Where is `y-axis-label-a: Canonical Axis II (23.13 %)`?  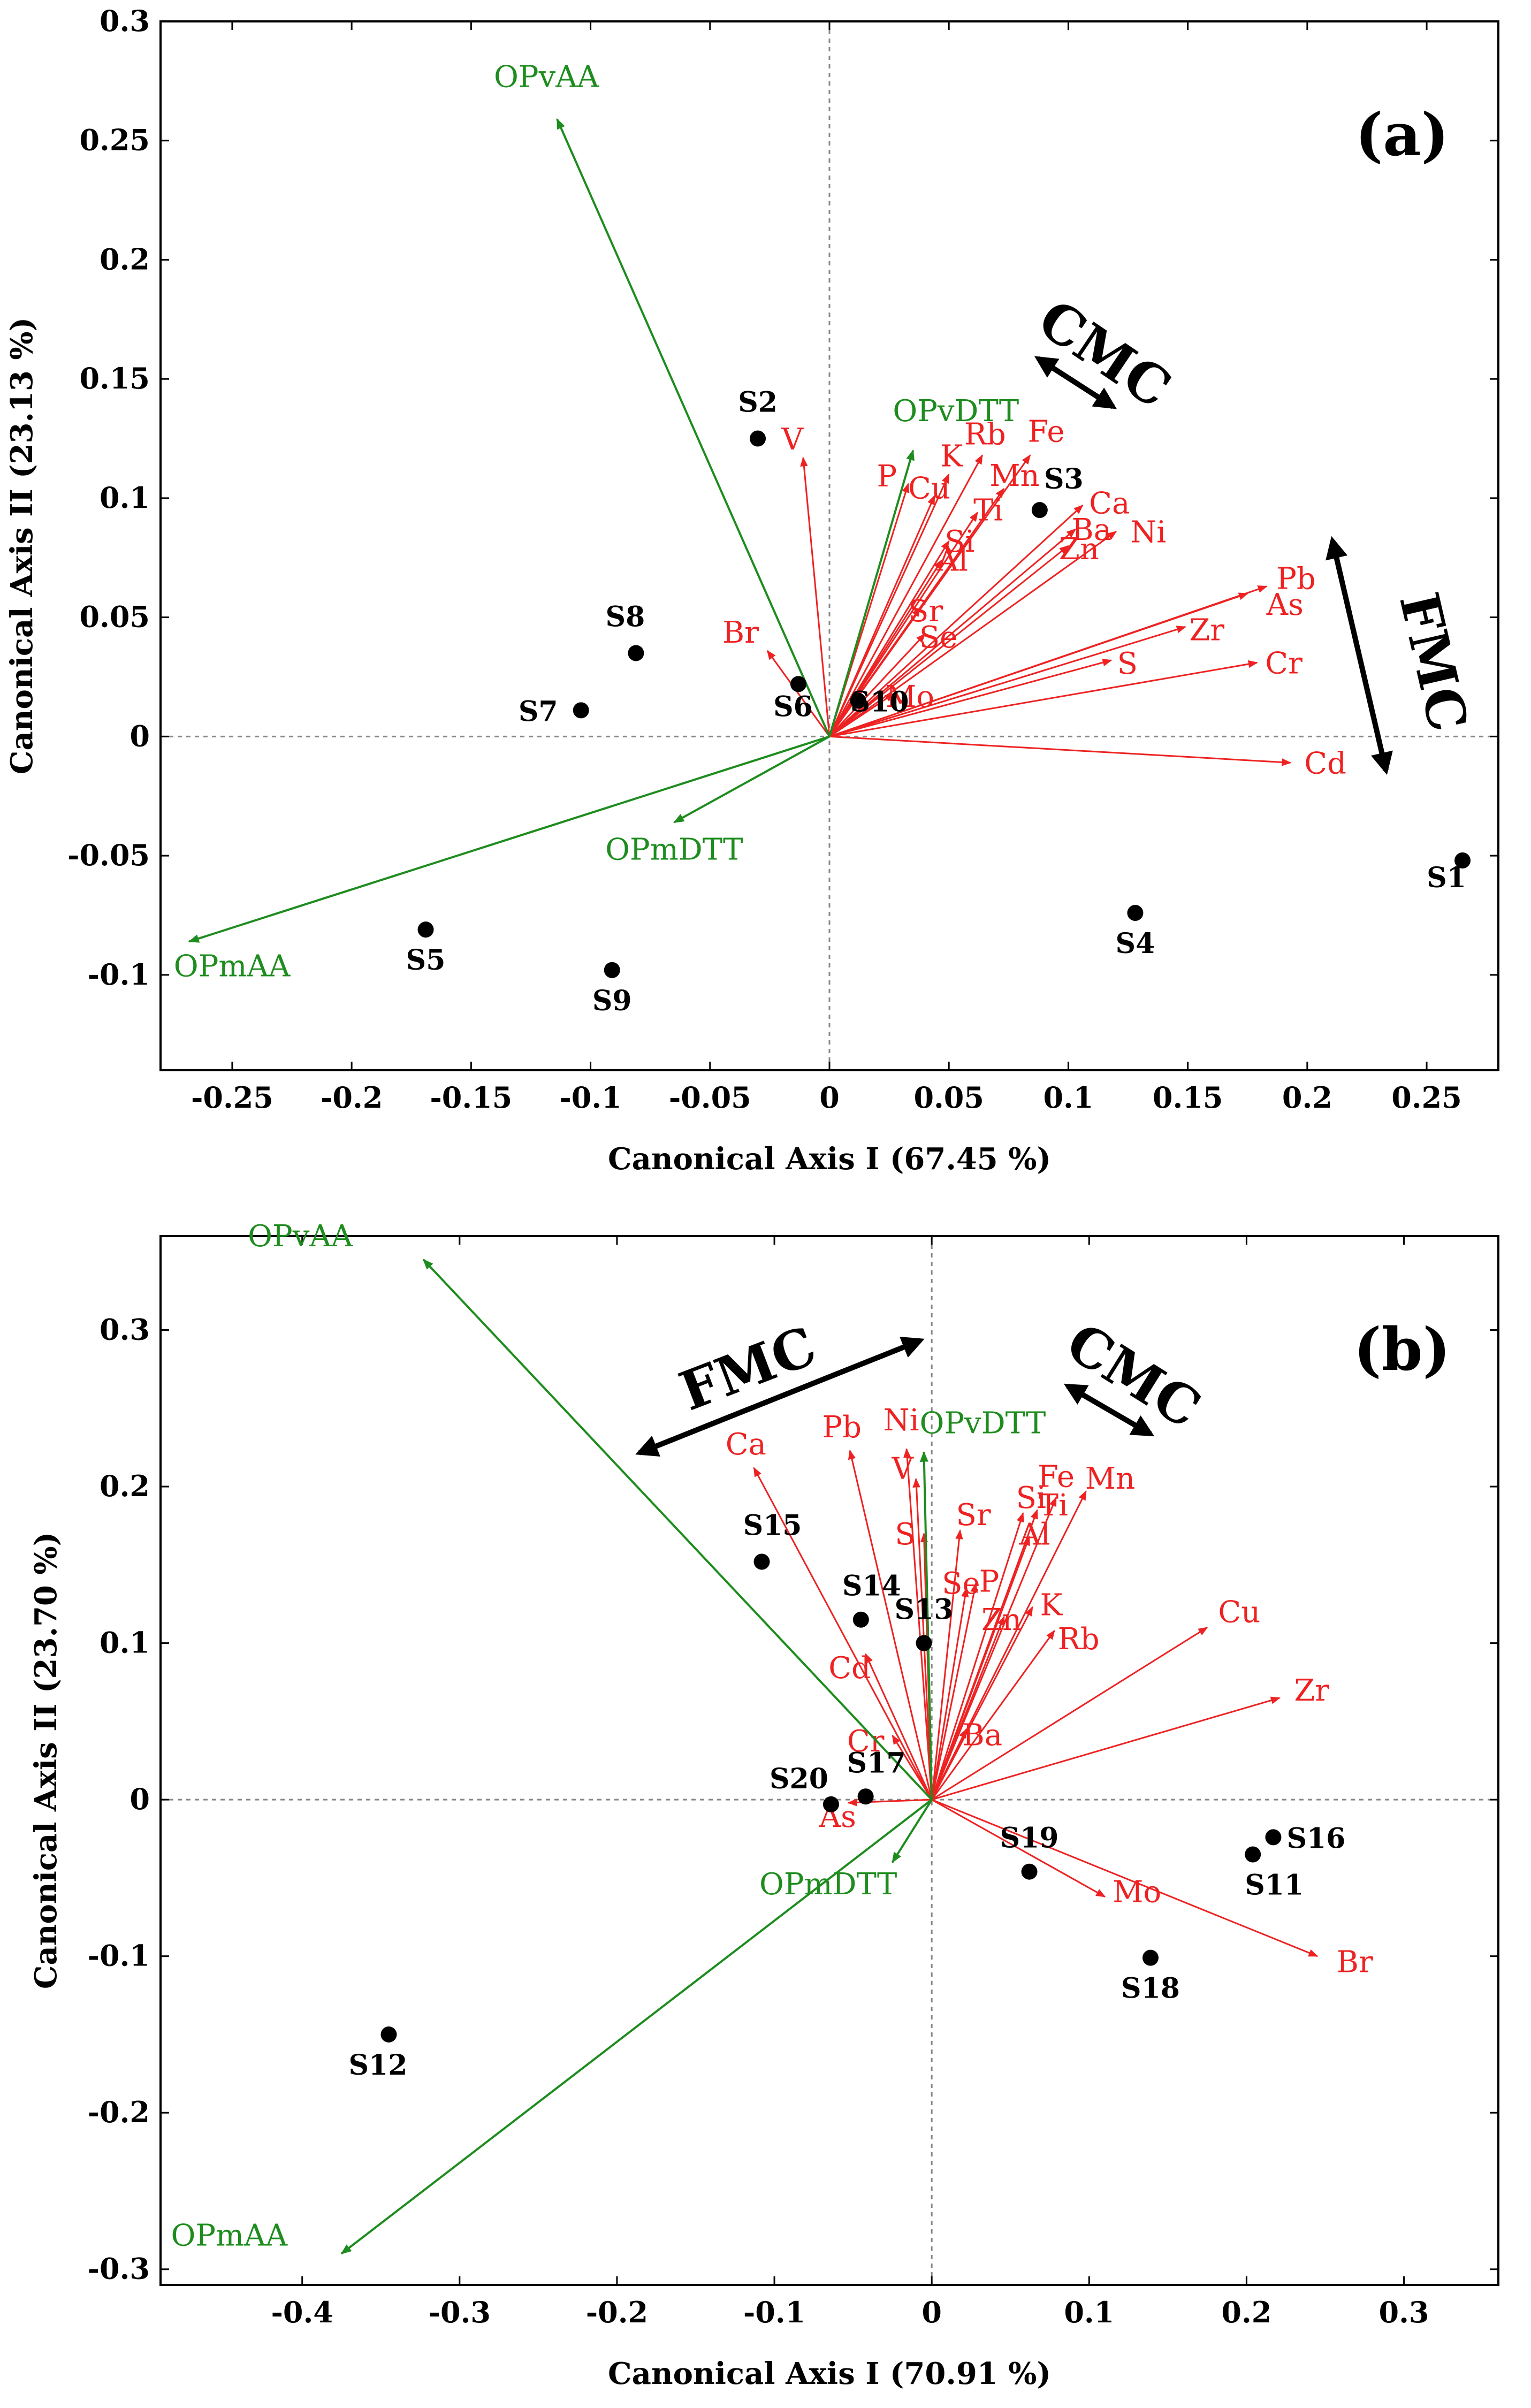 y-axis-label-a: Canonical Axis II (23.13 %) is located at coordinates (22, 545).